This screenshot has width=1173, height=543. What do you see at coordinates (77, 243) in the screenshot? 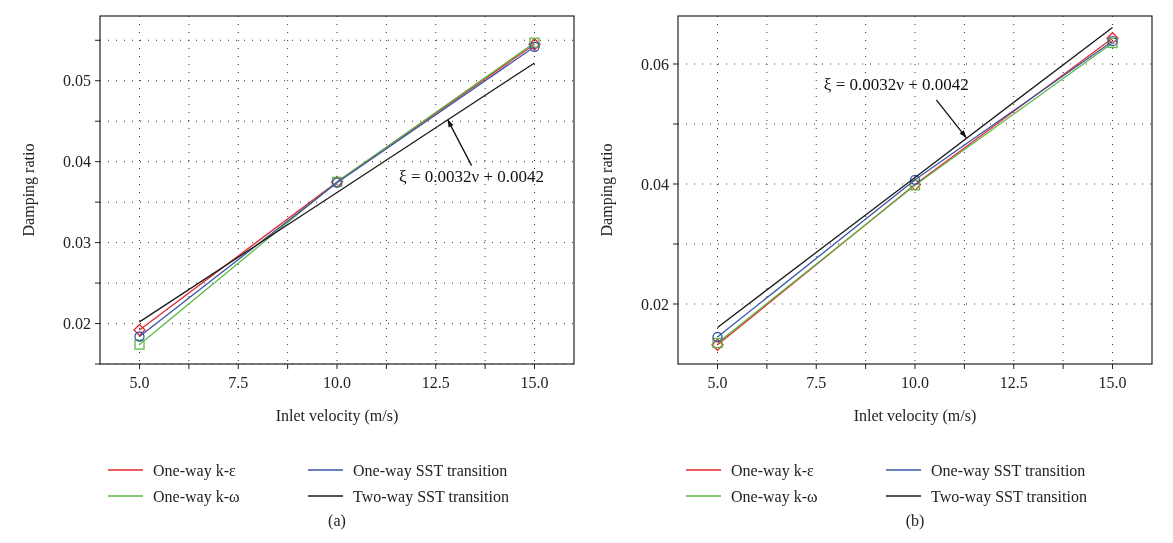
I see `y-tick-label: 0.03` at bounding box center [77, 243].